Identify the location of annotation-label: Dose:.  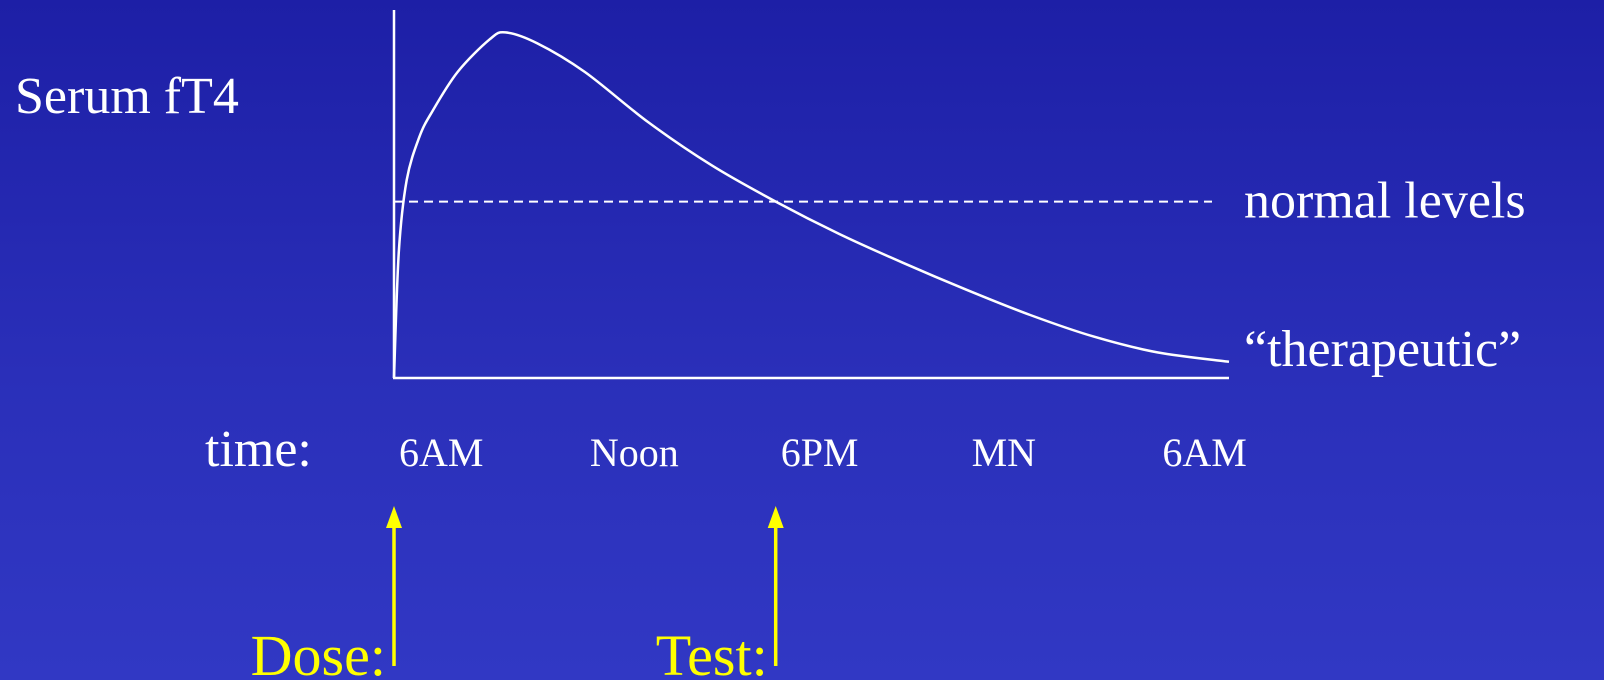
(318, 651).